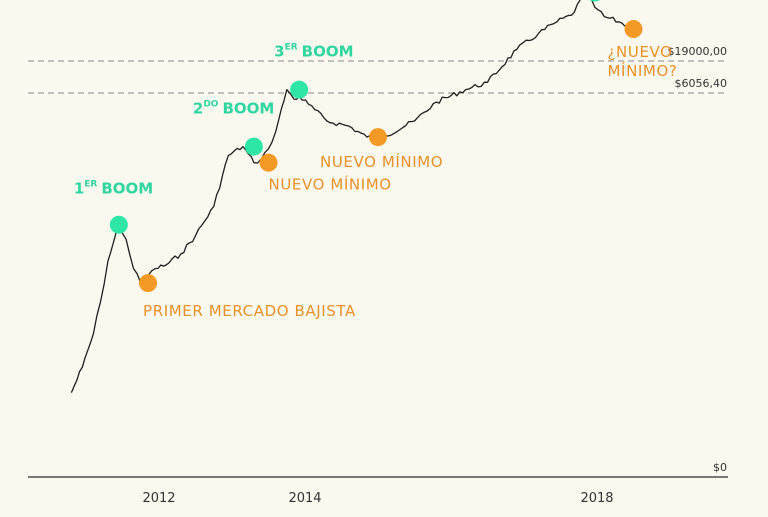  I want to click on x-axis: $0 2012 2014 2018, so click(378, 483).